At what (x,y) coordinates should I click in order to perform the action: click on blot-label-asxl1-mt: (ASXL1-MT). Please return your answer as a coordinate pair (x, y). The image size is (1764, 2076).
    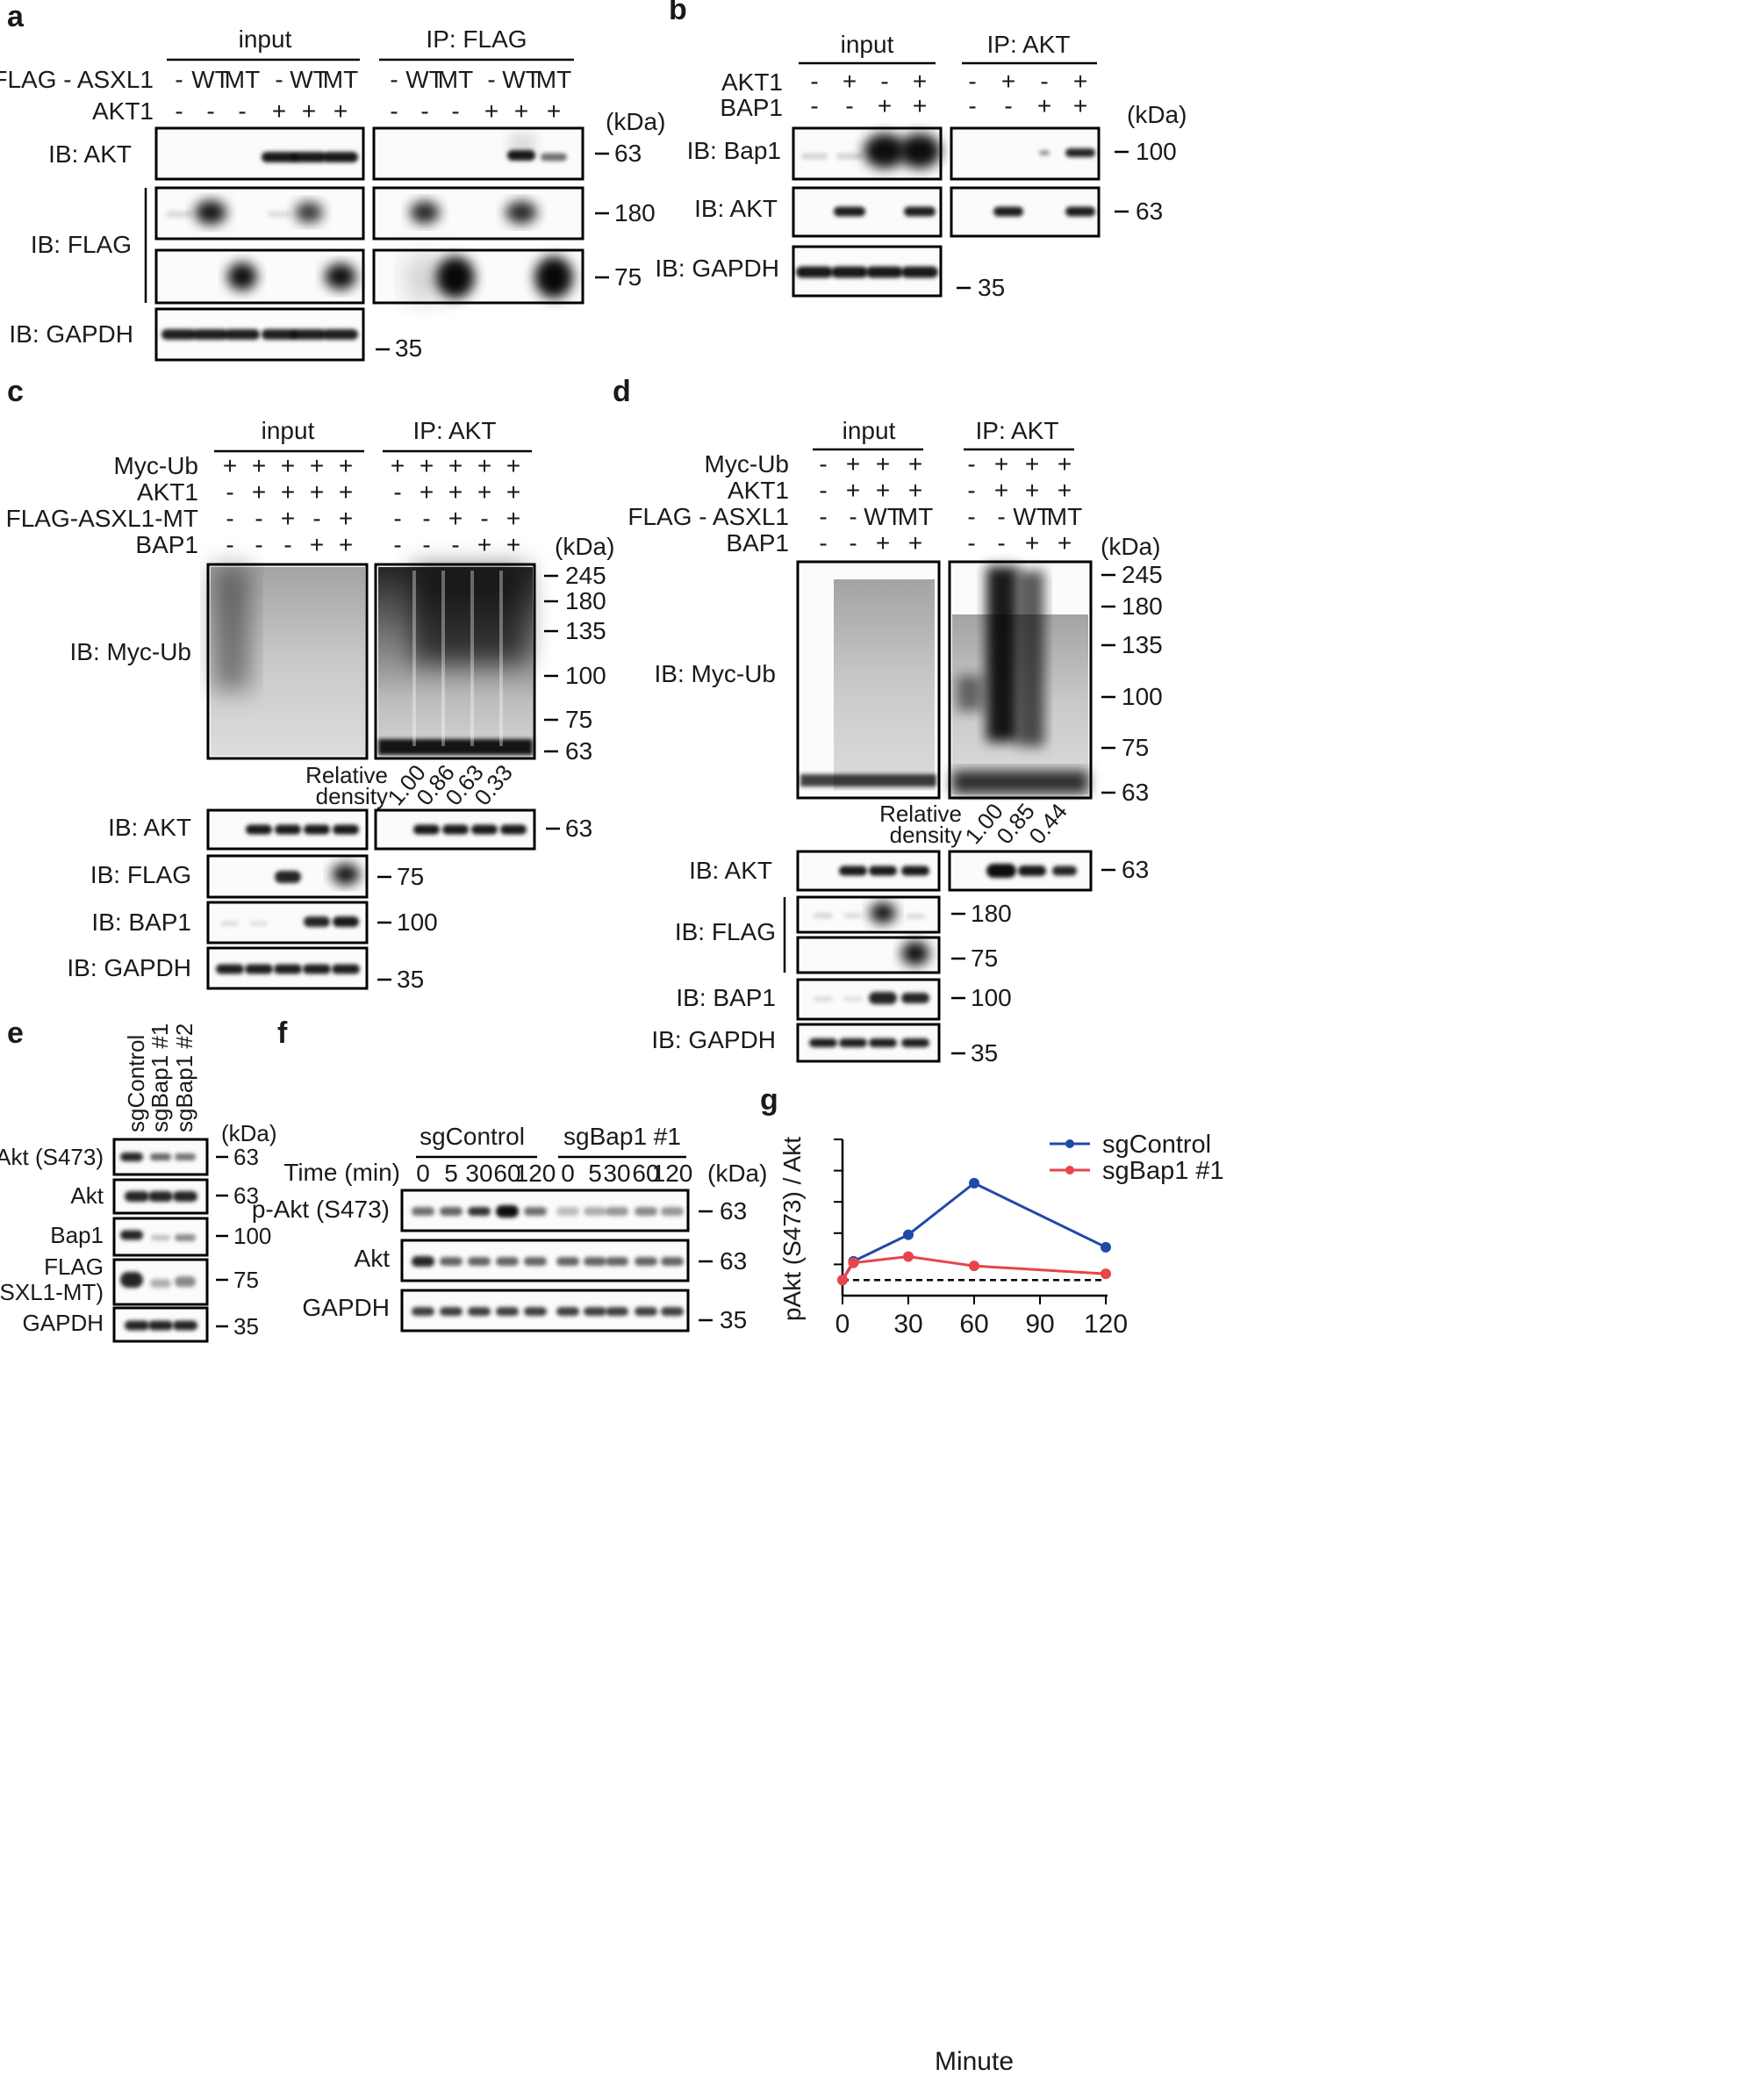
    Looking at the image, I should click on (52, 1292).